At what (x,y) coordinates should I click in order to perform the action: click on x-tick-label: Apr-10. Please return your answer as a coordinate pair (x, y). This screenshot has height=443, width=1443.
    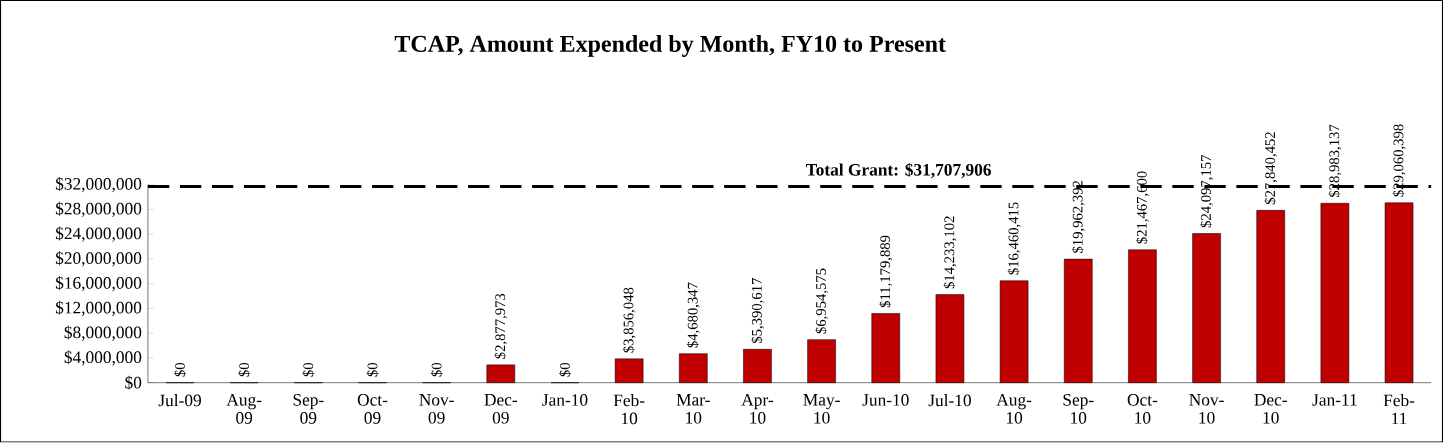
    Looking at the image, I should click on (757, 409).